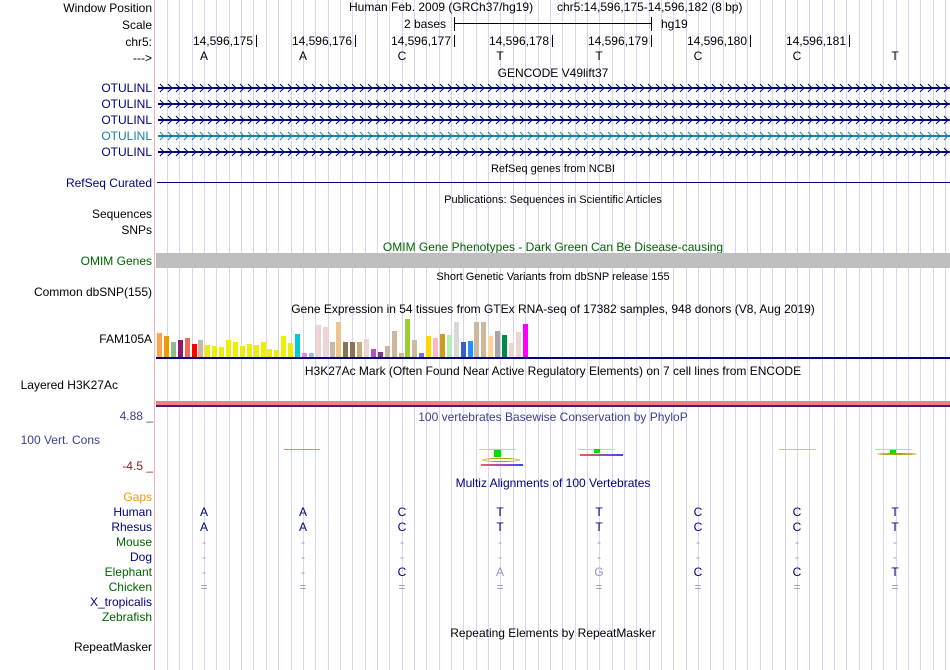 The width and height of the screenshot is (950, 670). What do you see at coordinates (136, 25) in the screenshot?
I see `scale-label: Scale` at bounding box center [136, 25].